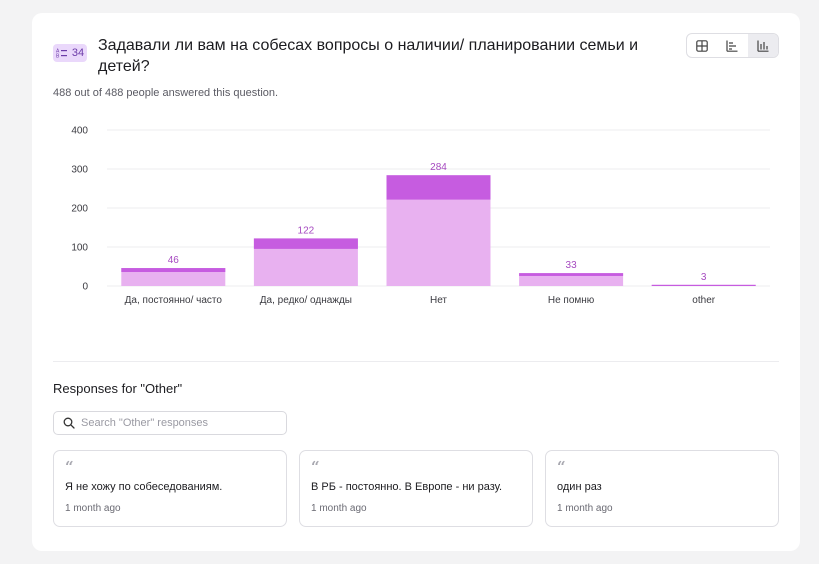 The image size is (819, 564). Describe the element at coordinates (69, 423) in the screenshot. I see `search-icon` at that location.